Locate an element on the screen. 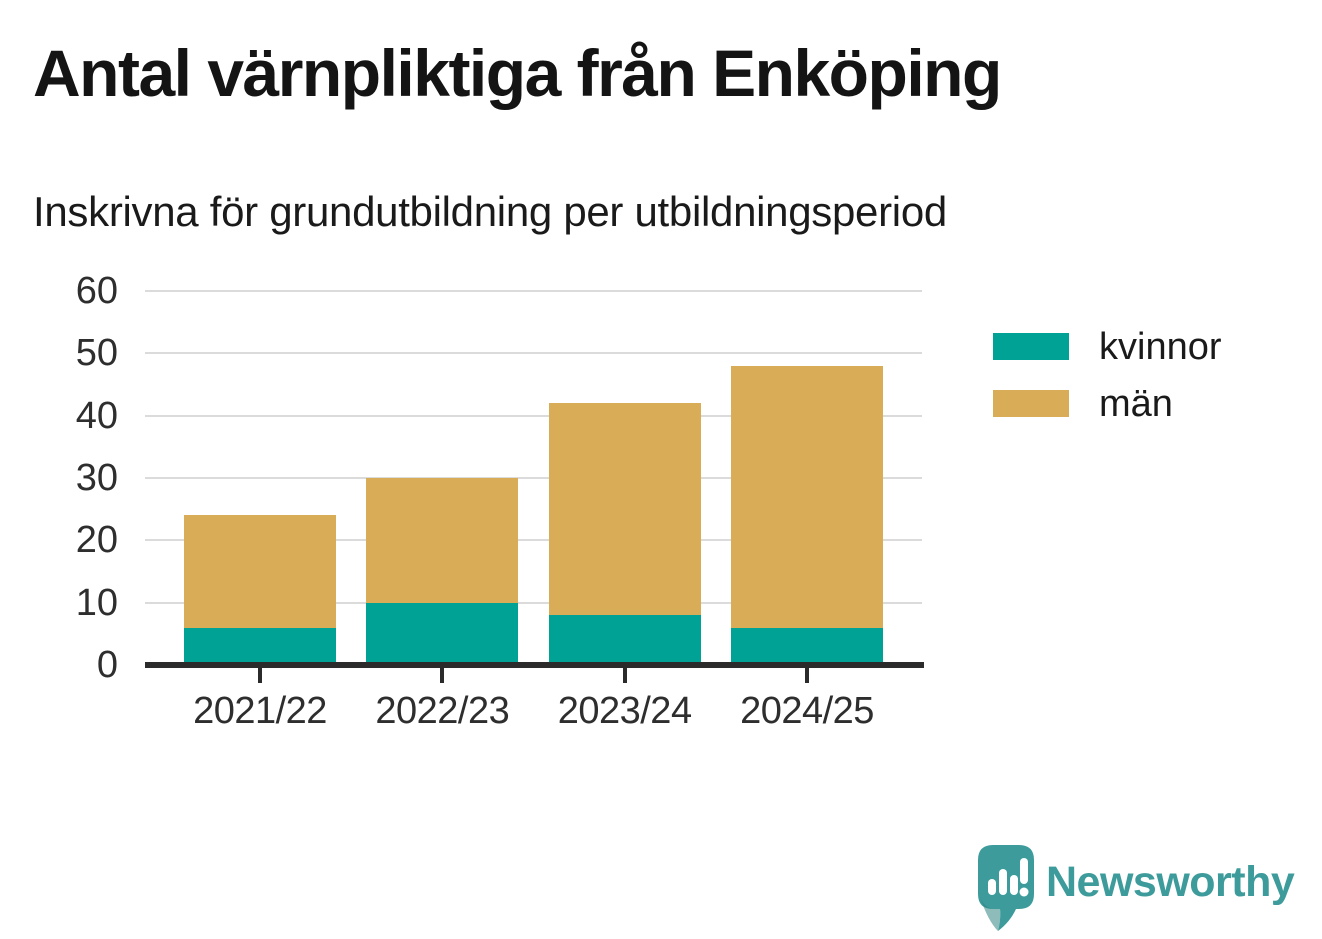  legend-swatch-män is located at coordinates (1031, 403).